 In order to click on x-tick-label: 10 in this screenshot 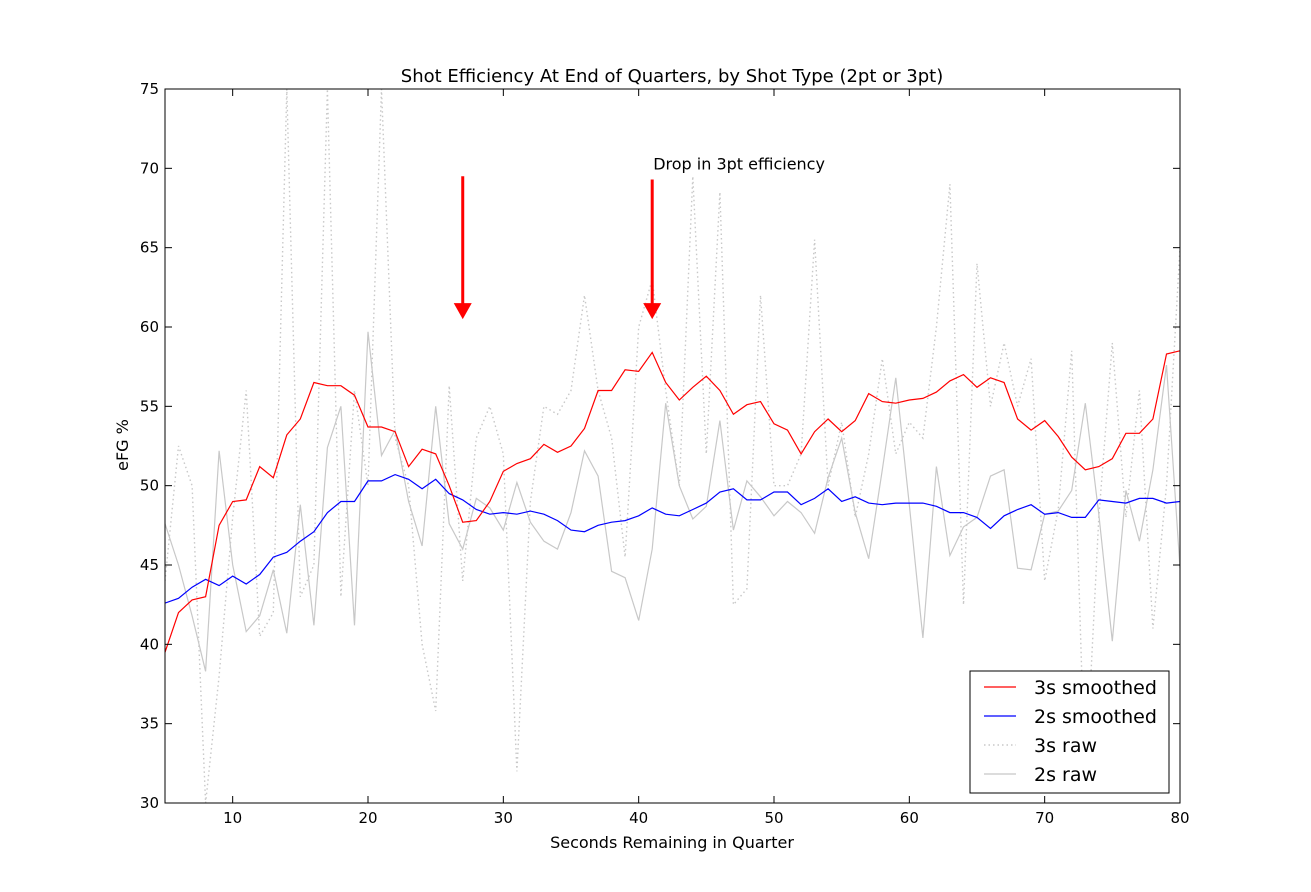, I will do `click(232, 818)`.